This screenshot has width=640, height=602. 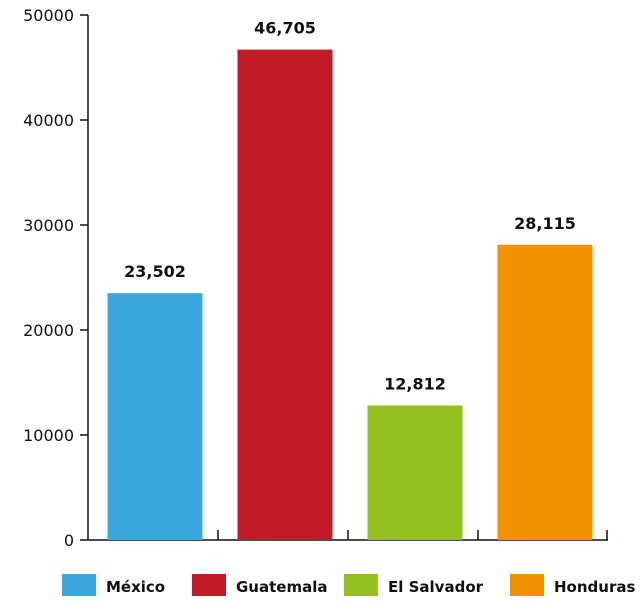 What do you see at coordinates (48, 330) in the screenshot?
I see `y-tick-label: 20000` at bounding box center [48, 330].